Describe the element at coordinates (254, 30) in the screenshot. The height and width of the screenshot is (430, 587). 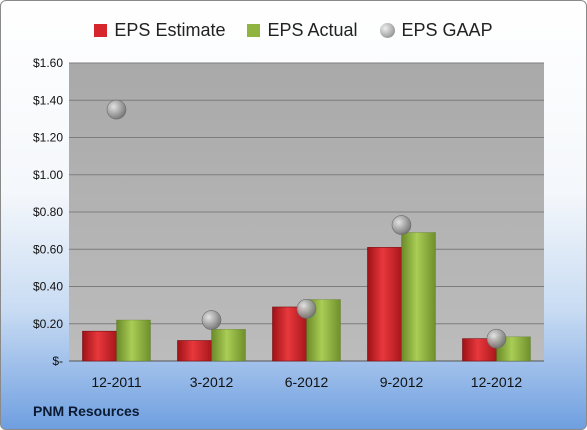
I see `legend-swatch-actual` at that location.